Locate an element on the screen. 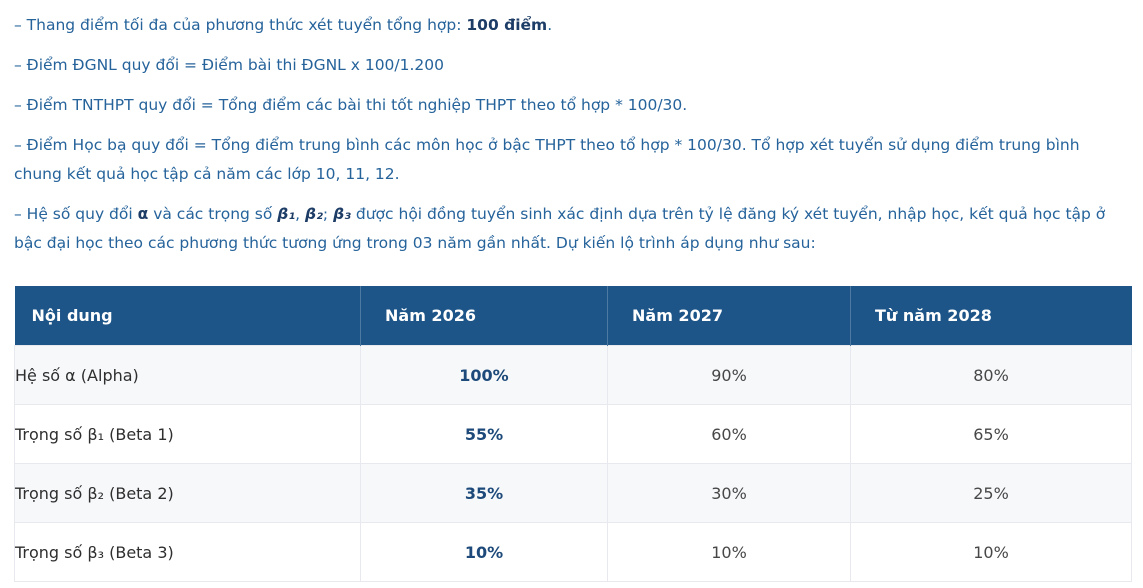 The width and height of the screenshot is (1143, 588). coefficients-prefix: – Hệ số quy đổi is located at coordinates (76, 214).